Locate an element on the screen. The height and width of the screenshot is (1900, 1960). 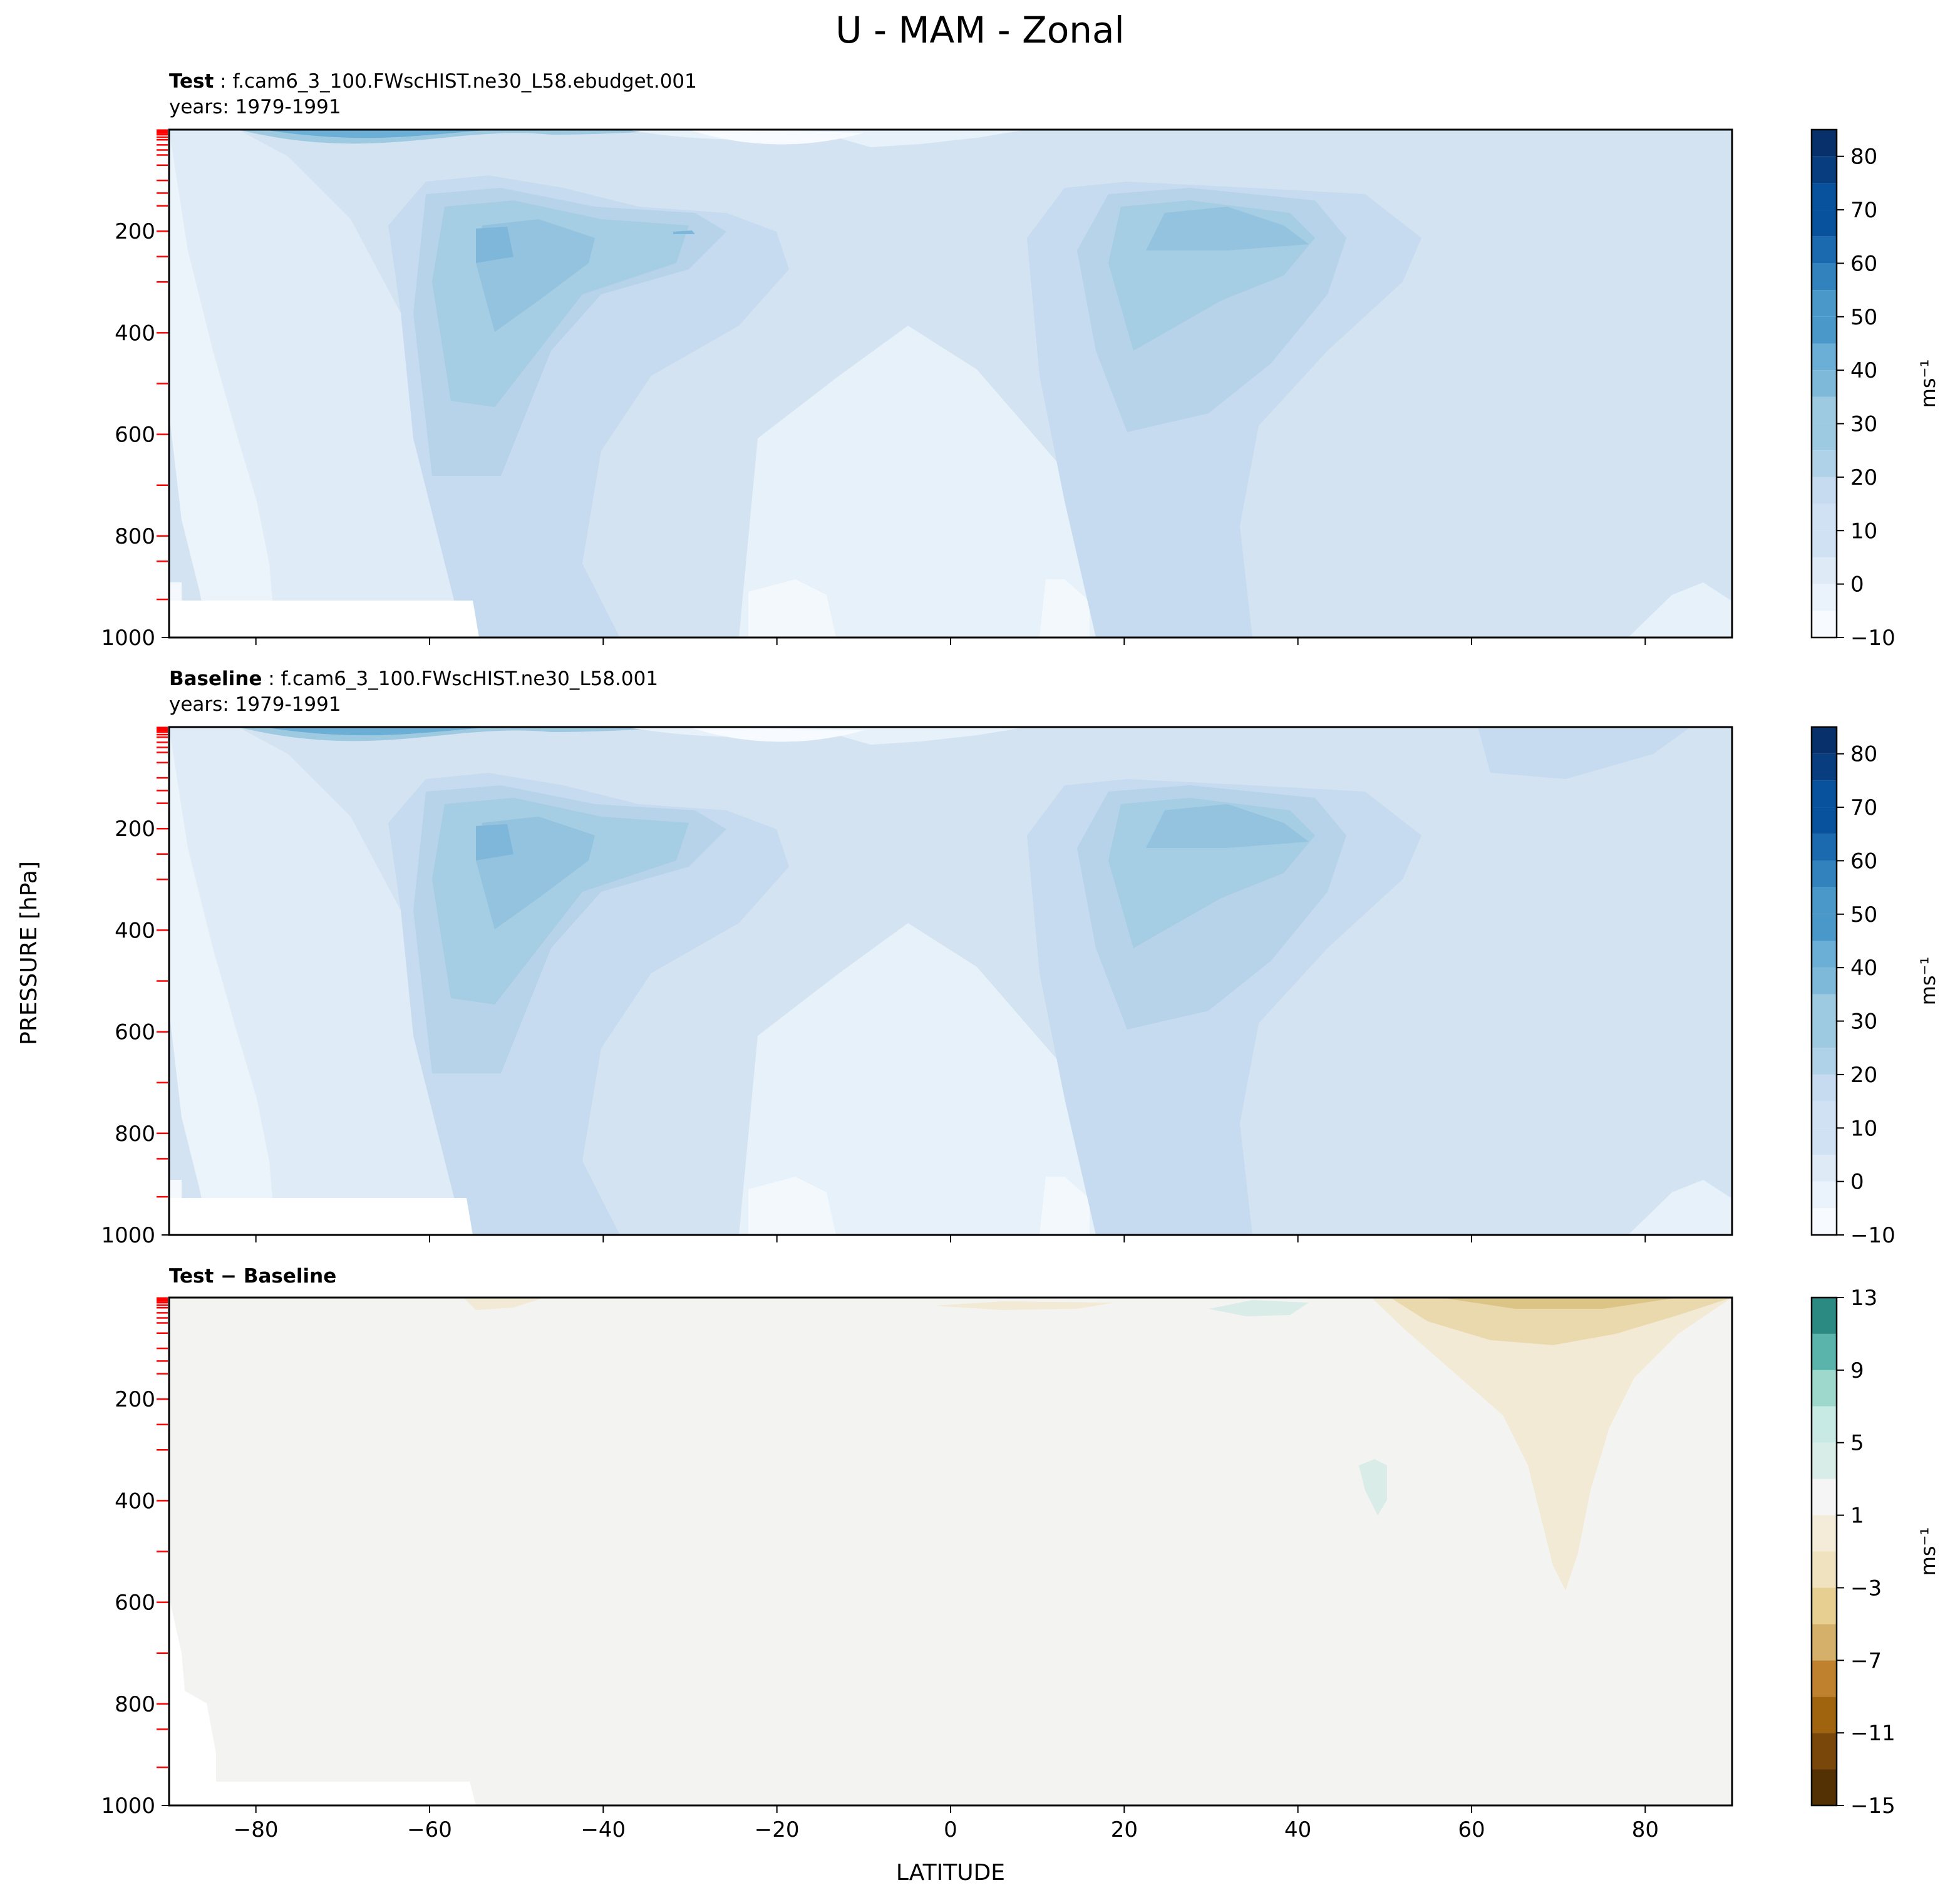
x-tick-label: 60 is located at coordinates (1471, 1829).